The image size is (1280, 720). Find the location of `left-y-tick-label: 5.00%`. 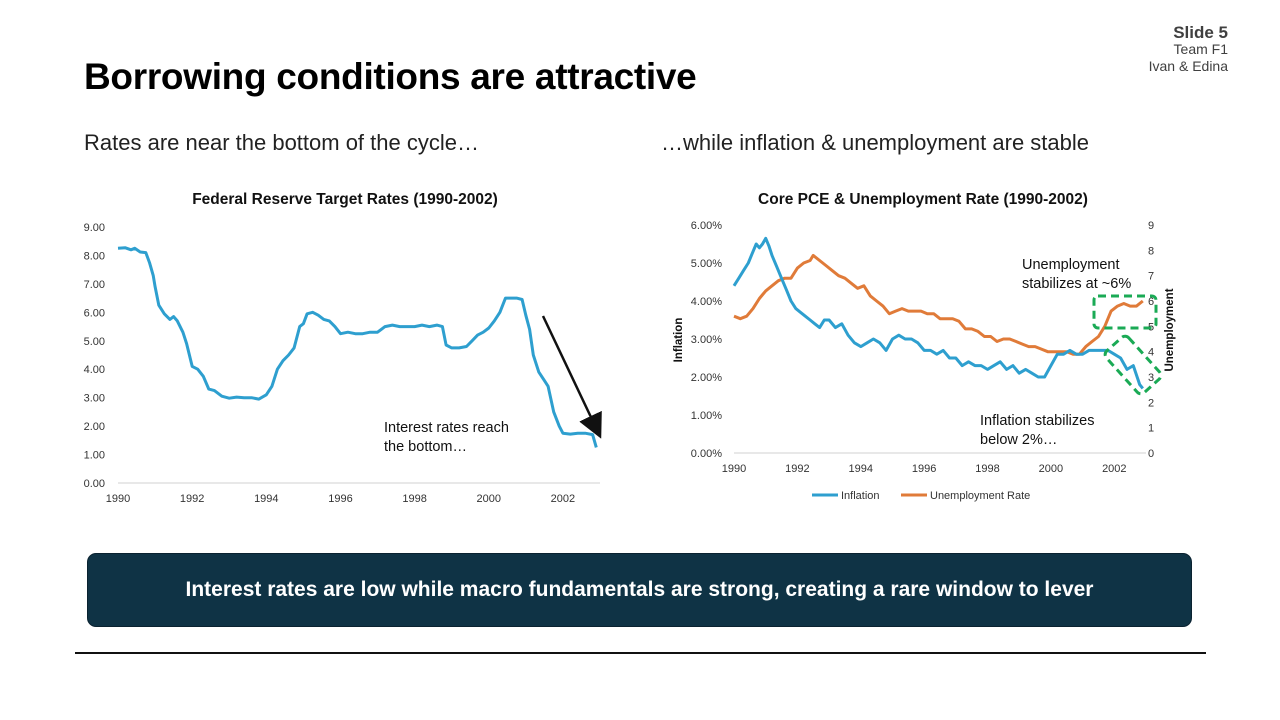

left-y-tick-label: 5.00% is located at coordinates (706, 264).